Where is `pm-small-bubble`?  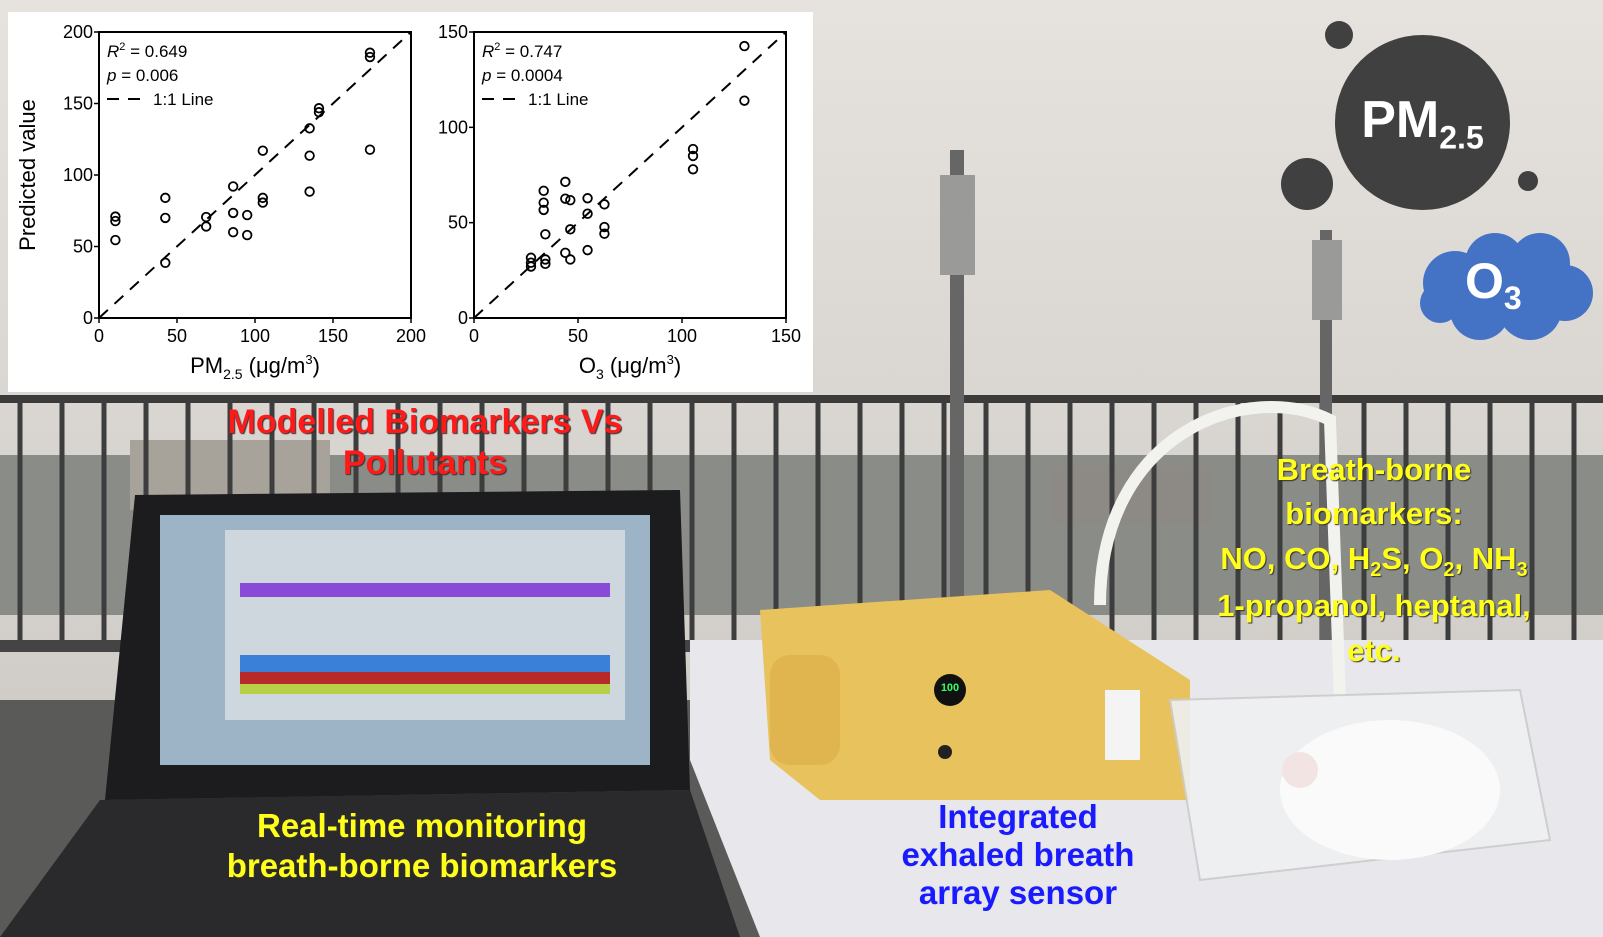
pm-small-bubble is located at coordinates (1339, 35).